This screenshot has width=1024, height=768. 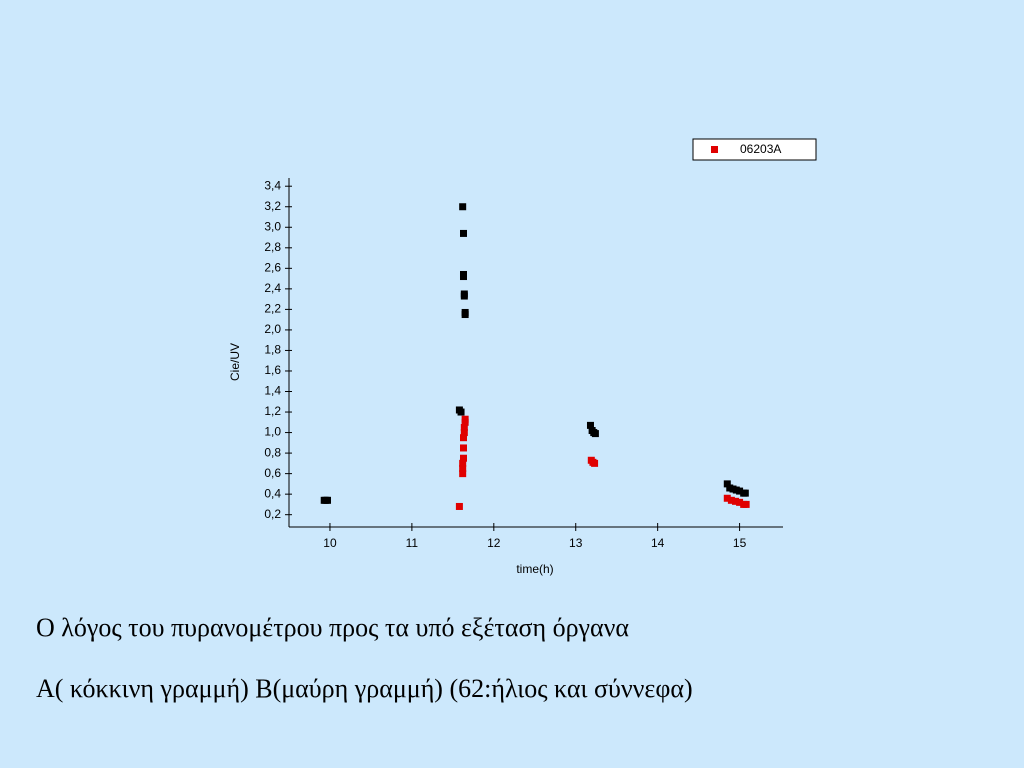 I want to click on legend-box, so click(x=754, y=149).